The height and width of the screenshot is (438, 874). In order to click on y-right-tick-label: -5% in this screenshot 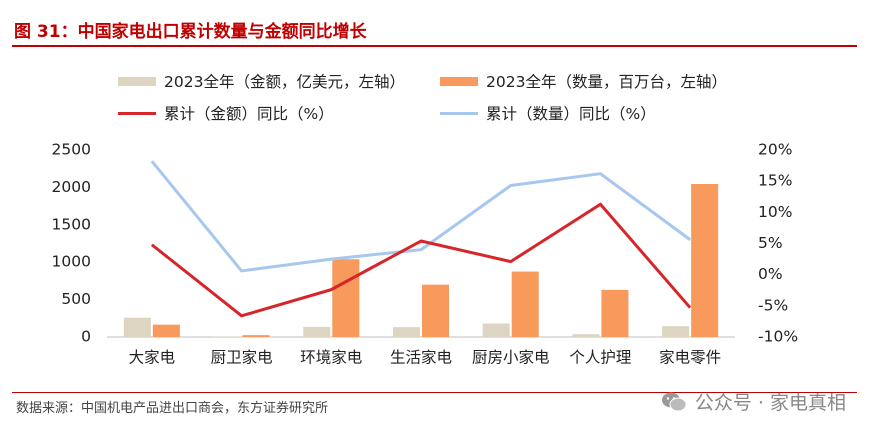, I will do `click(773, 305)`.